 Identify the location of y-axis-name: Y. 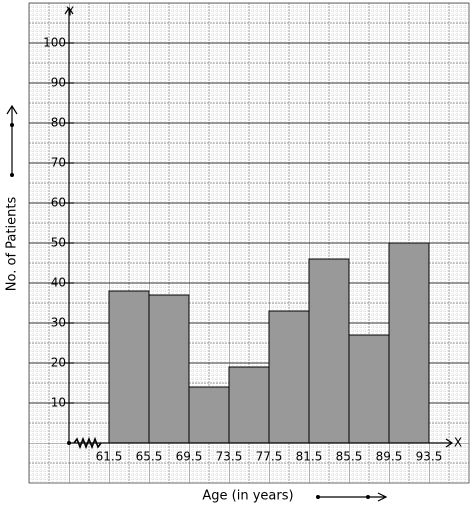
(69, 12).